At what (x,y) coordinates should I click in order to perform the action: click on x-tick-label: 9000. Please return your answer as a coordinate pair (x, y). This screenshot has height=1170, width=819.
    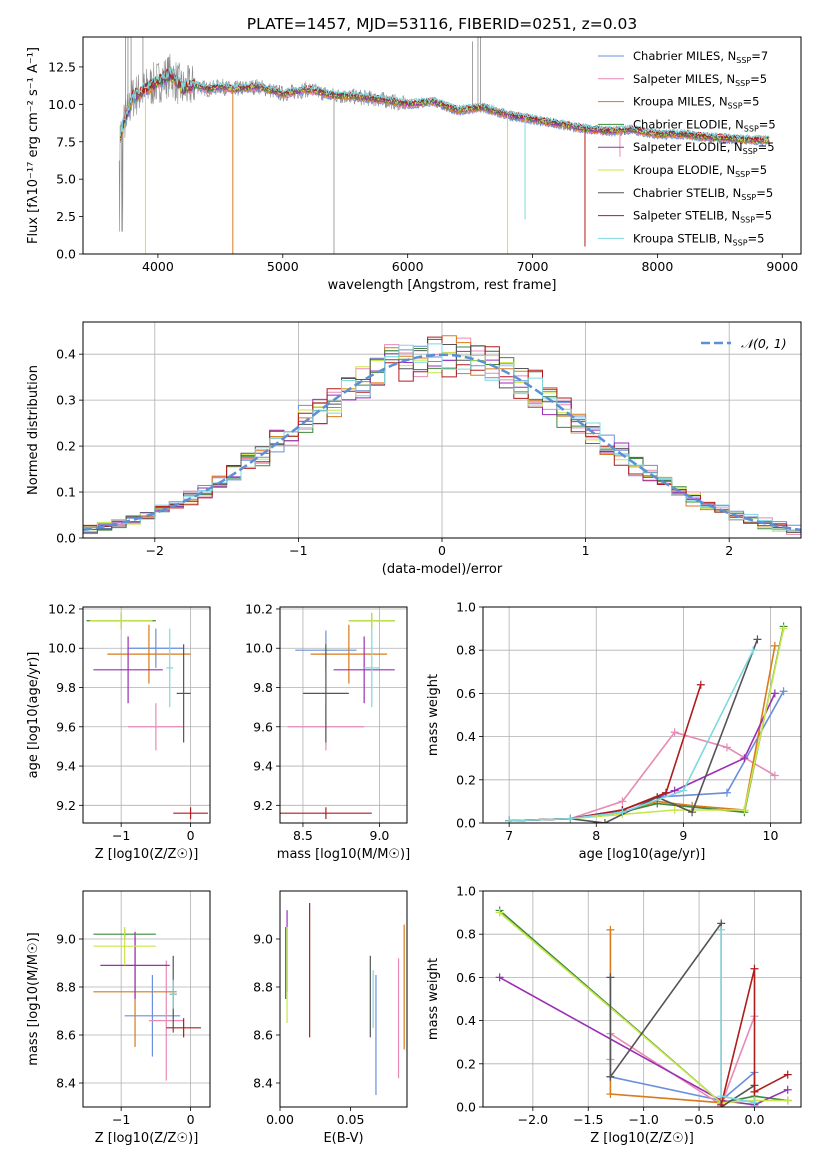
    Looking at the image, I should click on (782, 266).